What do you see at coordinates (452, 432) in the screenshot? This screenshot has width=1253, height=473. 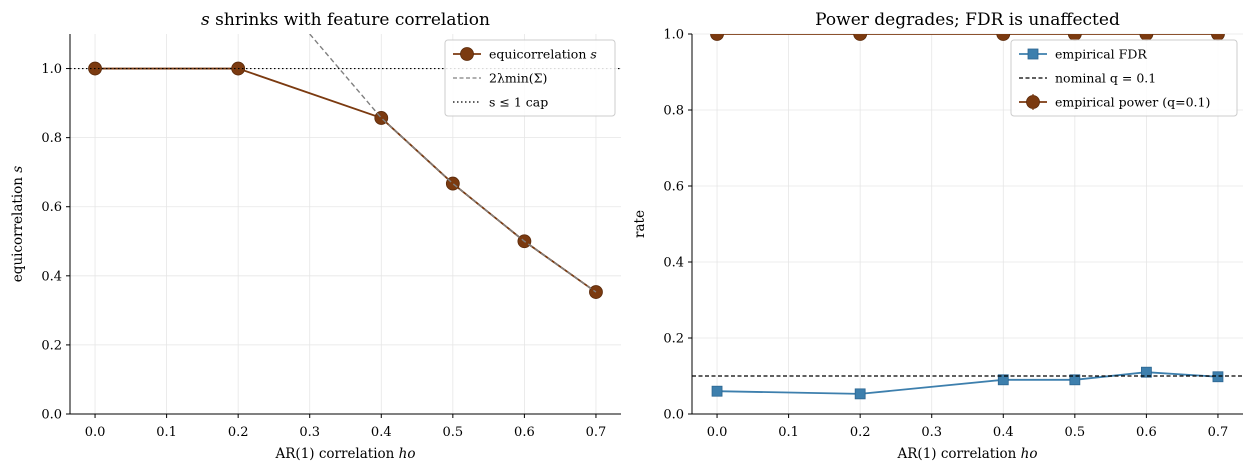 I see `left-x-tick-label-5: 0.5` at bounding box center [452, 432].